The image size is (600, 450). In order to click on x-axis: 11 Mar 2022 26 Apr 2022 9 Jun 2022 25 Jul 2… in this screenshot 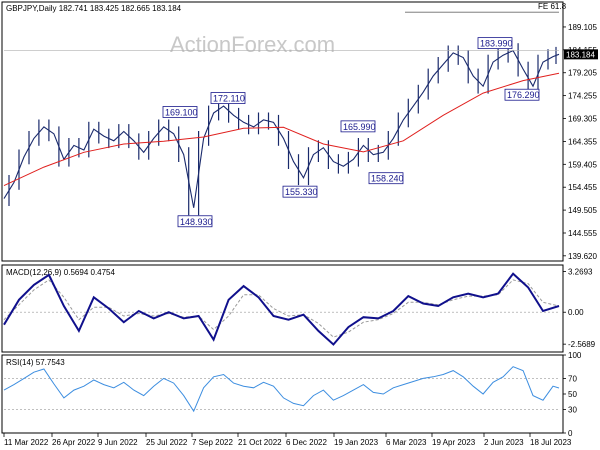, I will do `click(287, 440)`.